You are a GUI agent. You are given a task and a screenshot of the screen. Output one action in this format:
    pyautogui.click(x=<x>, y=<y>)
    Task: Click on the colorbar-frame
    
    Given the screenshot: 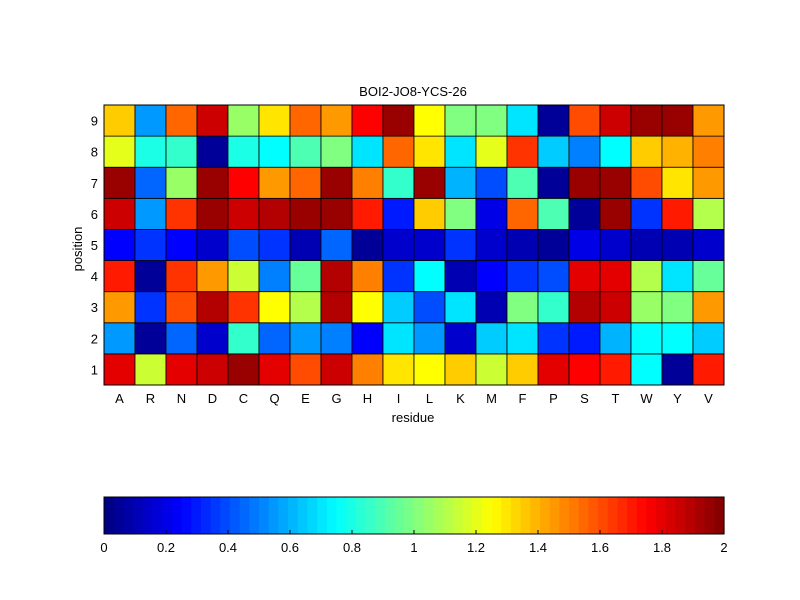 What is the action you would take?
    pyautogui.click(x=414, y=515)
    